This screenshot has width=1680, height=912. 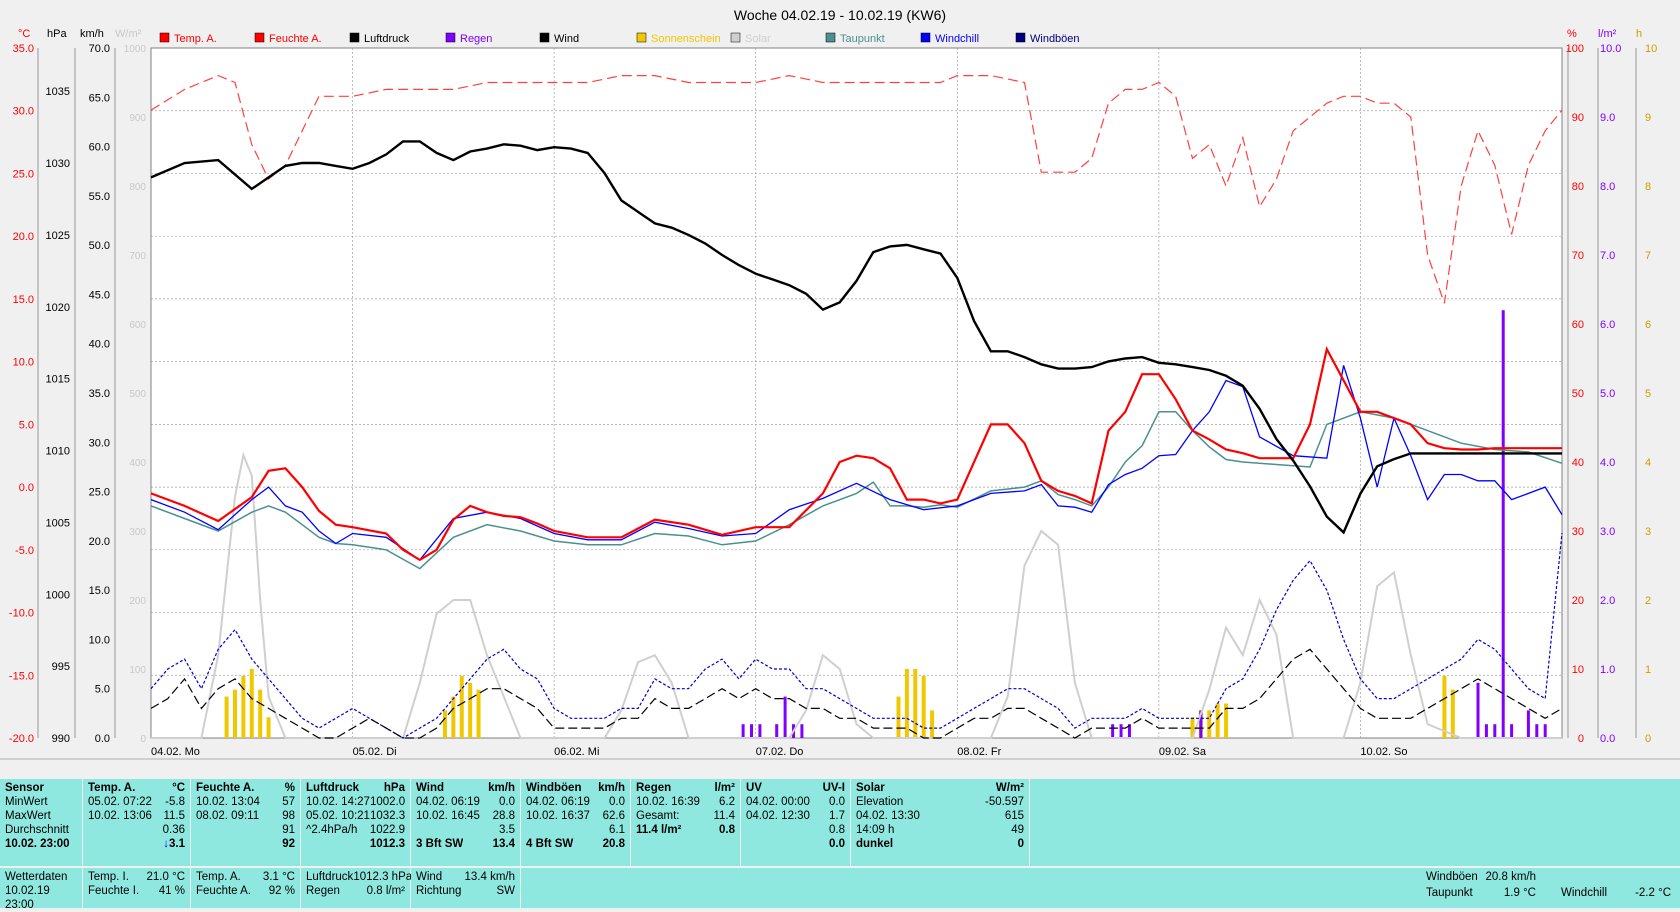 I want to click on rain-tick-label: 8.0, so click(x=1607, y=187).